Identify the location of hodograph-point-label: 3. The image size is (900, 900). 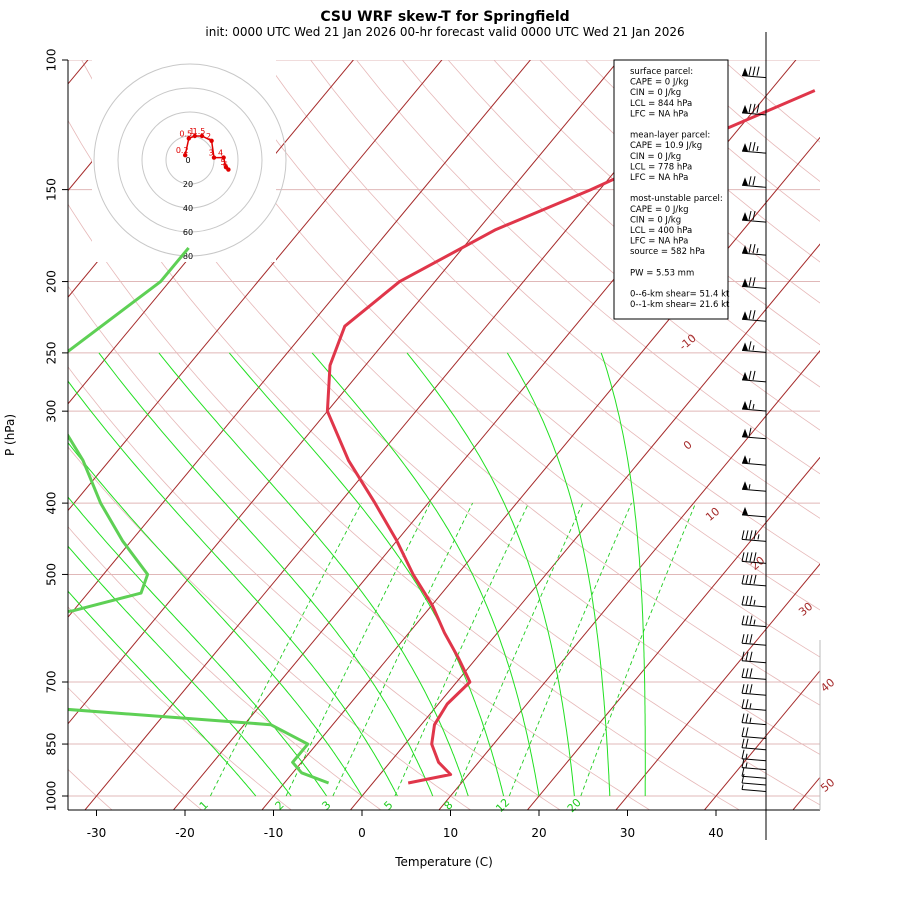
(210, 153).